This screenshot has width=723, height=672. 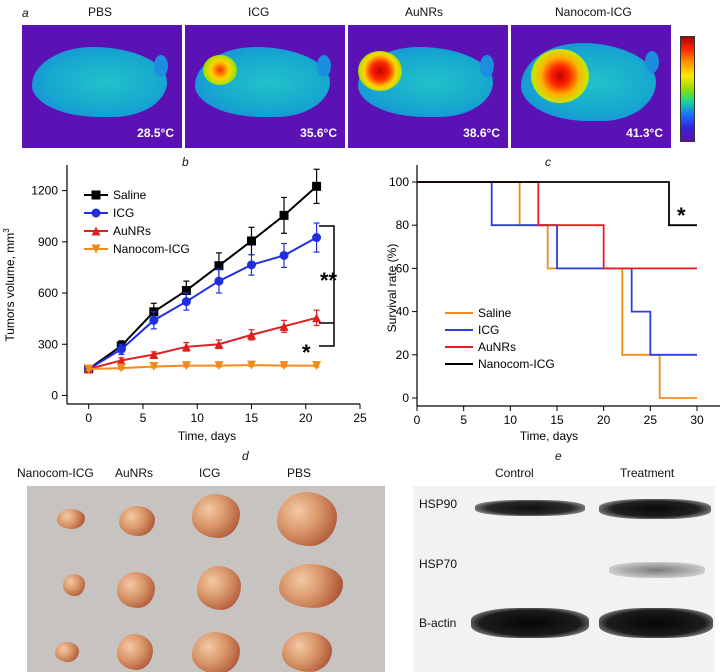 What do you see at coordinates (438, 623) in the screenshot?
I see `blot-row-b-actin: B-actin` at bounding box center [438, 623].